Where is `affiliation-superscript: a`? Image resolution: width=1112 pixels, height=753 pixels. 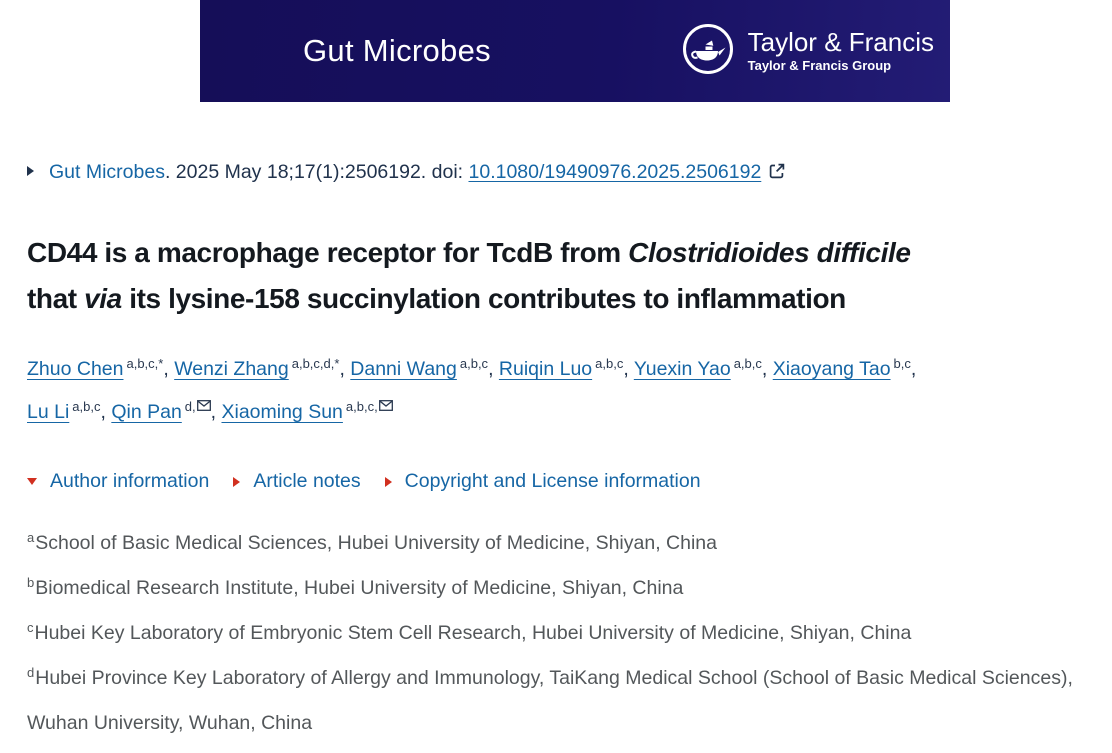
affiliation-superscript: a is located at coordinates (31, 537).